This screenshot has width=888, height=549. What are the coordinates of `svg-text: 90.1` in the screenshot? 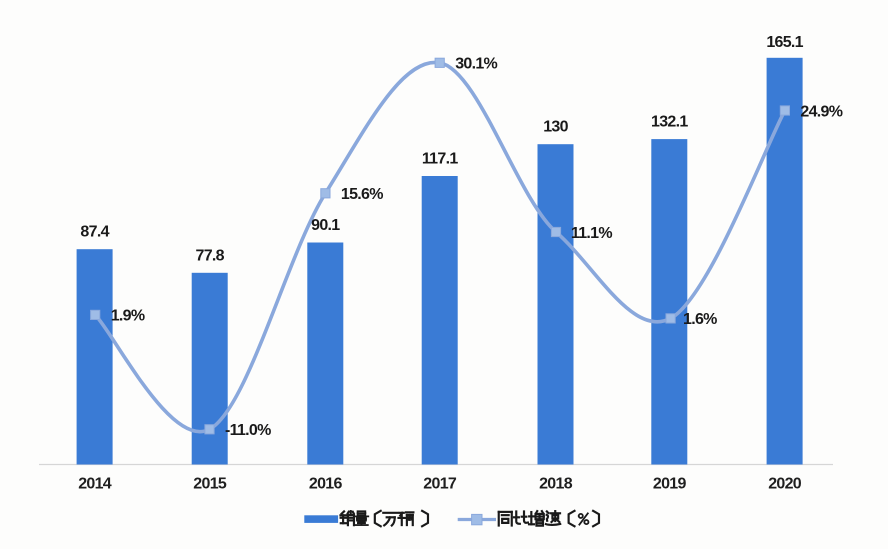 It's located at (325, 225).